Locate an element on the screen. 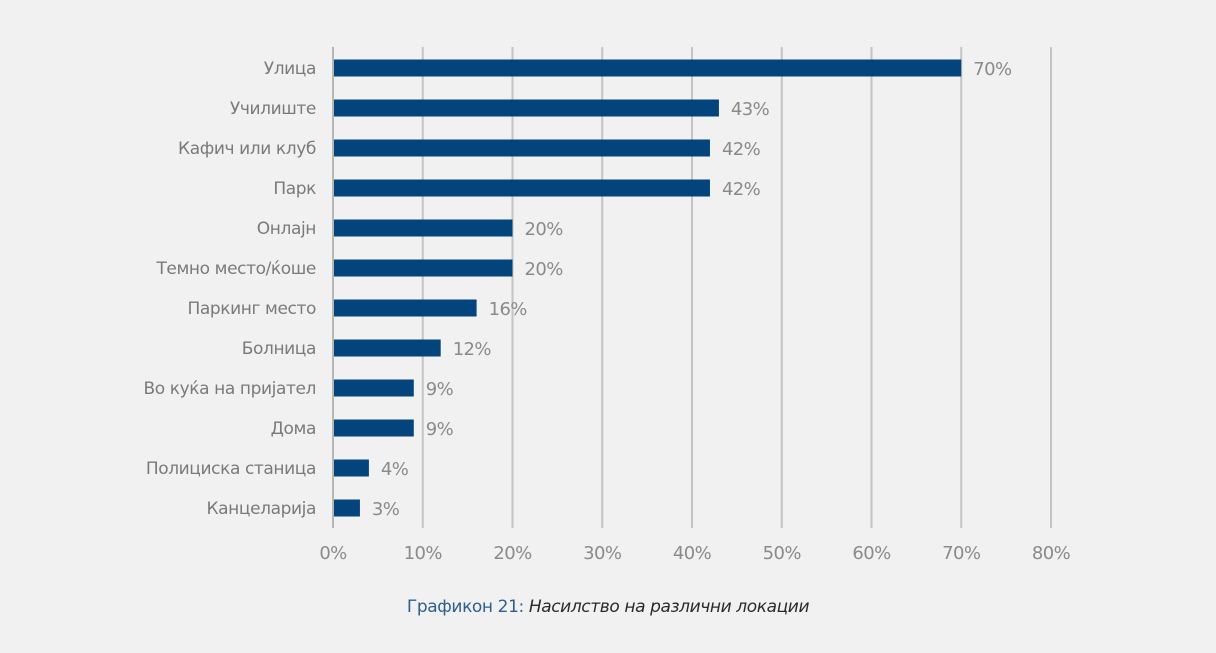 The height and width of the screenshot is (653, 1216). caption-title: Насилство на различни локации is located at coordinates (669, 607).